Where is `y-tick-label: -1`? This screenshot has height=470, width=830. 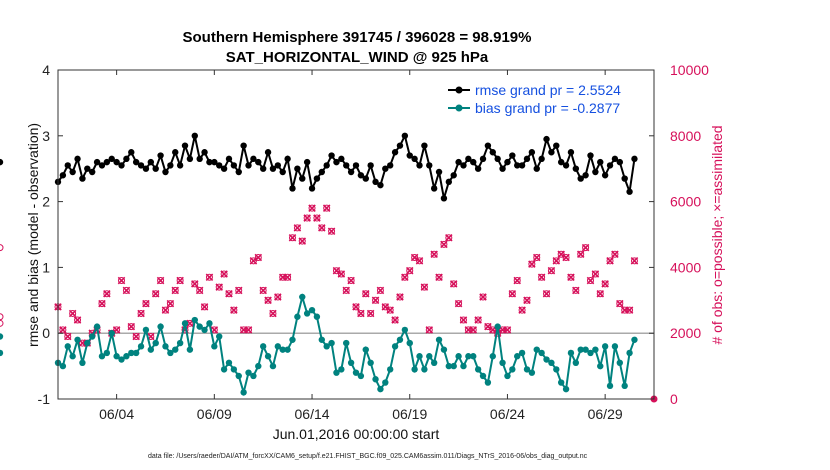 y-tick-label: -1 is located at coordinates (44, 399).